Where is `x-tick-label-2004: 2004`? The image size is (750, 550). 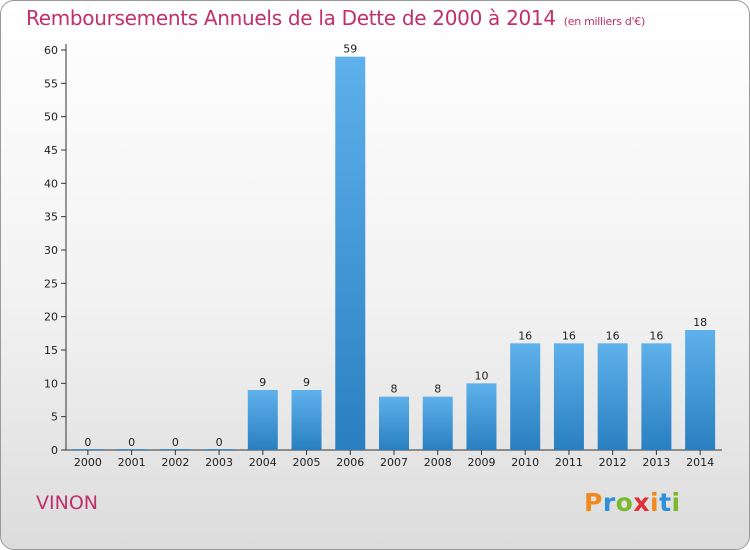 x-tick-label-2004: 2004 is located at coordinates (263, 462).